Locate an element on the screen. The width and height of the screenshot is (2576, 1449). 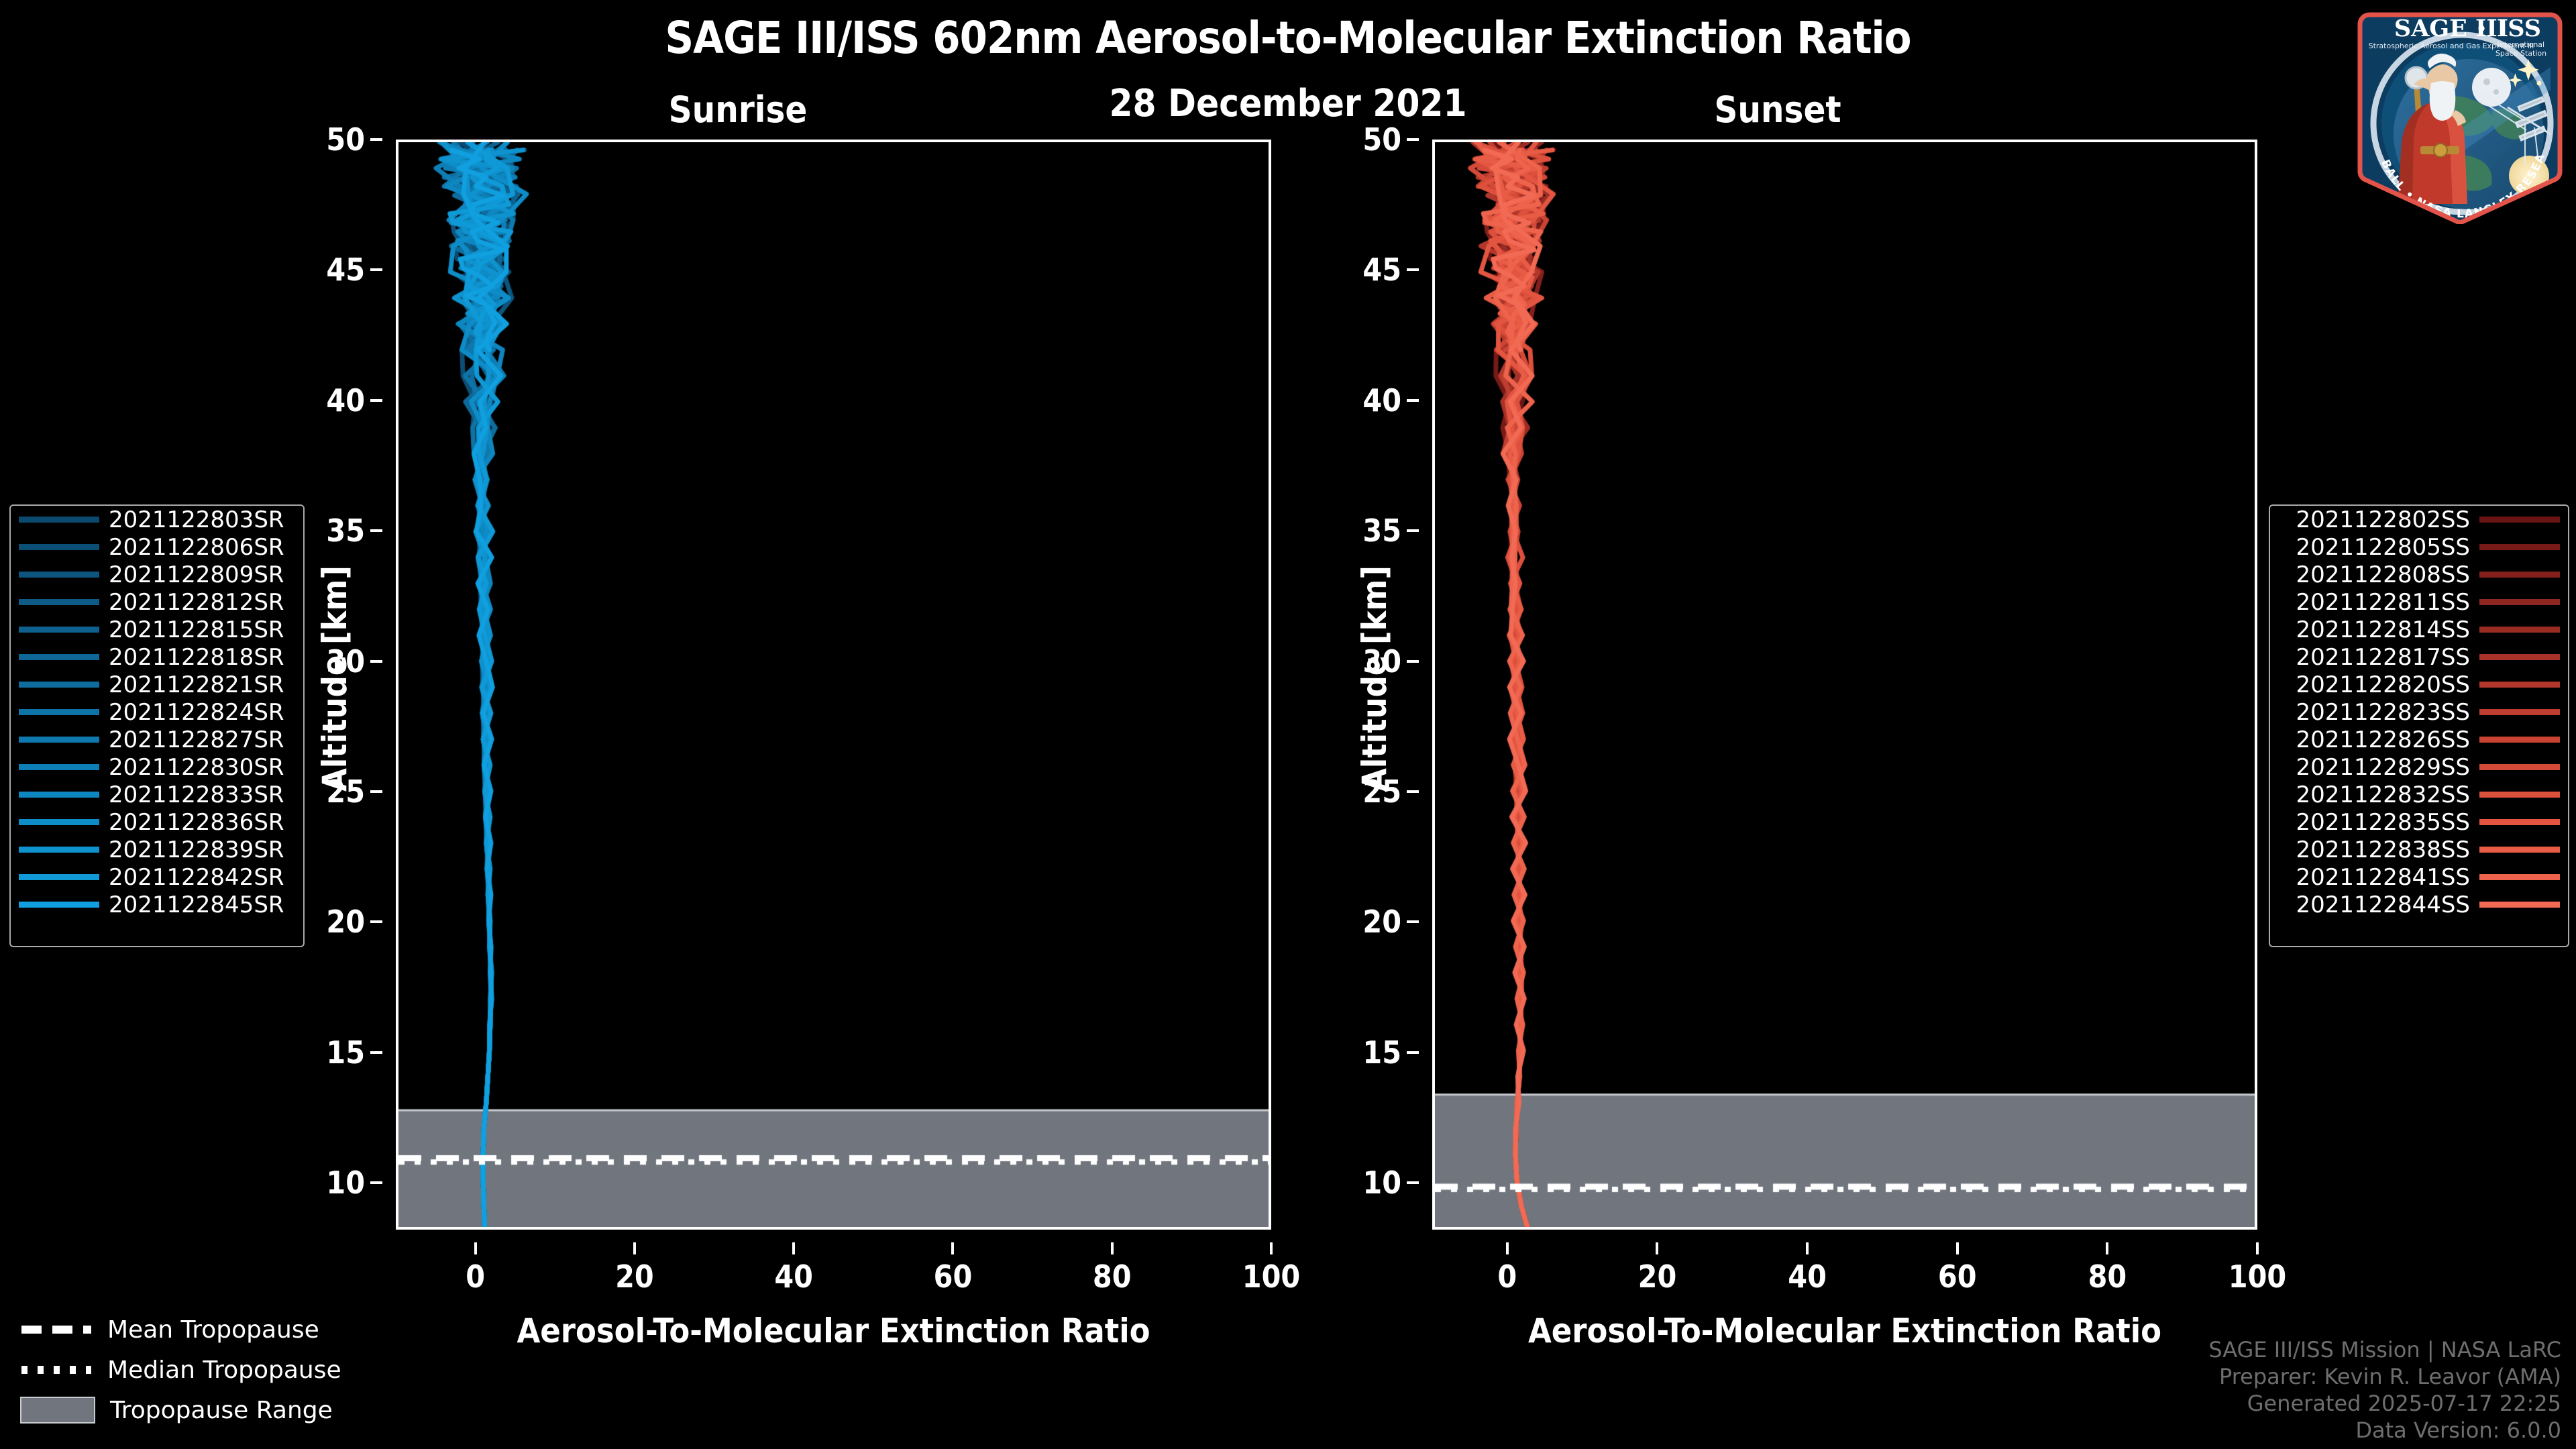
legend-item-label: 2021122812SR is located at coordinates (196, 602).